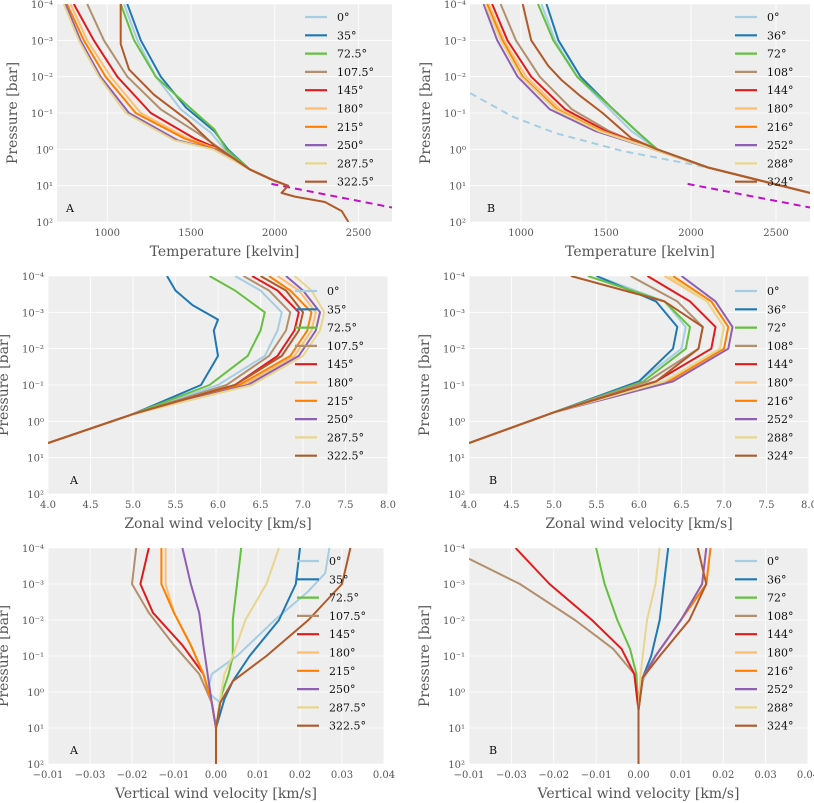  What do you see at coordinates (777, 328) in the screenshot?
I see `legend-label: 72°` at bounding box center [777, 328].